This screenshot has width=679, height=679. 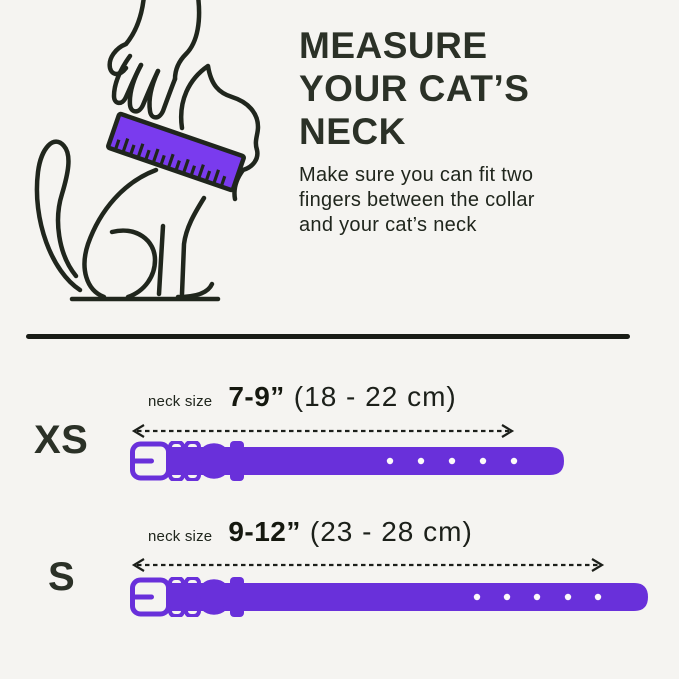 What do you see at coordinates (368, 565) in the screenshot?
I see `measurement-arrow-s` at bounding box center [368, 565].